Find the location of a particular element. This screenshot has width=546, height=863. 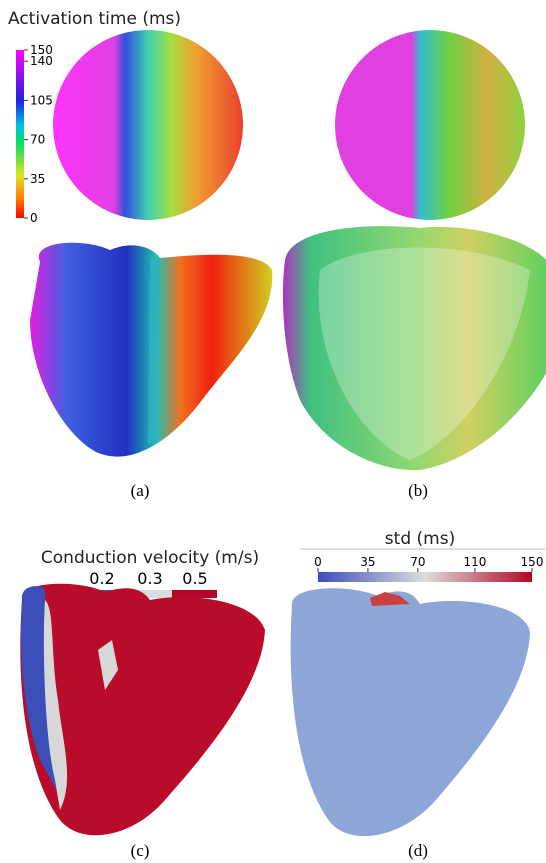

septum is located at coordinates (154, 351).